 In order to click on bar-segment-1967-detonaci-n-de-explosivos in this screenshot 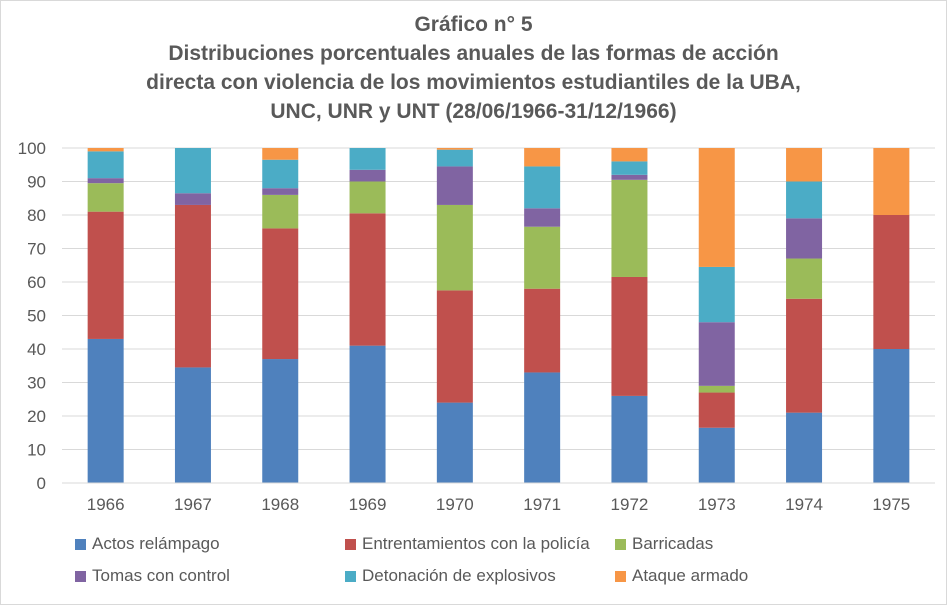, I will do `click(192, 171)`.